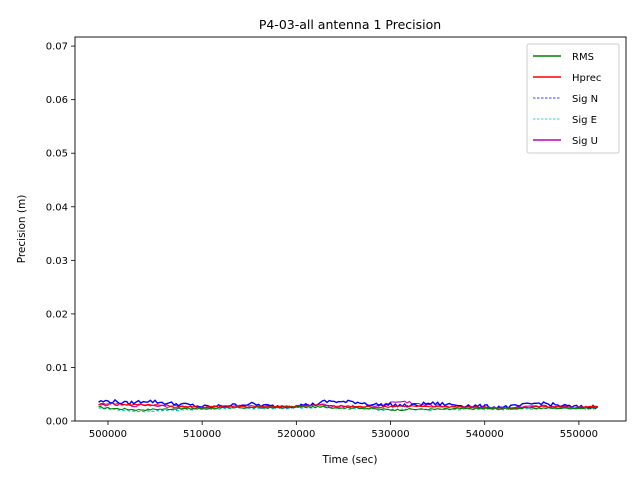 The height and width of the screenshot is (480, 640). What do you see at coordinates (390, 434) in the screenshot?
I see `x-tick-label: 530000` at bounding box center [390, 434].